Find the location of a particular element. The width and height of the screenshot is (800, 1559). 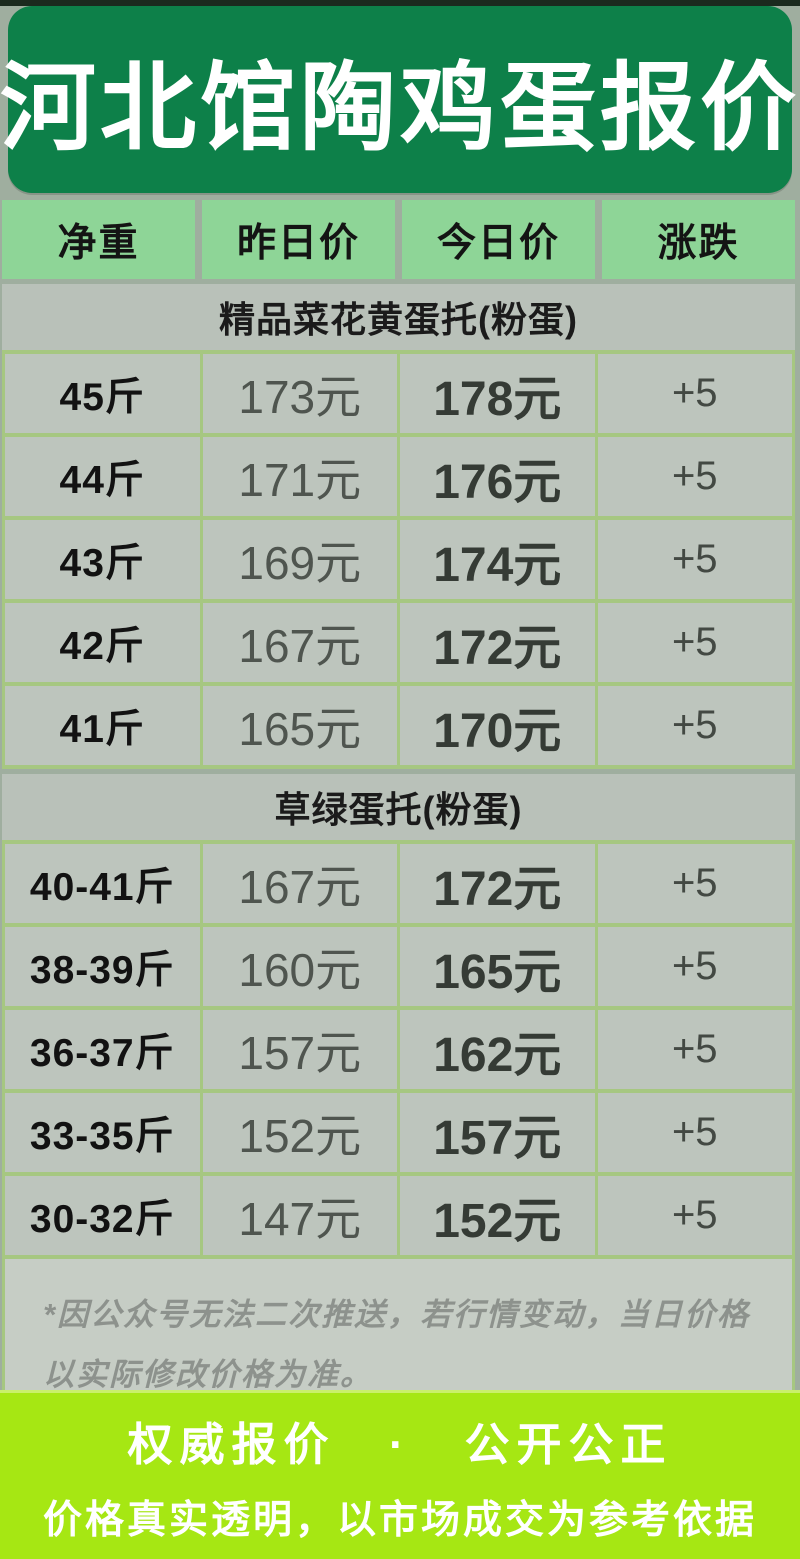

weight-cell: 43斤 is located at coordinates (104, 561).